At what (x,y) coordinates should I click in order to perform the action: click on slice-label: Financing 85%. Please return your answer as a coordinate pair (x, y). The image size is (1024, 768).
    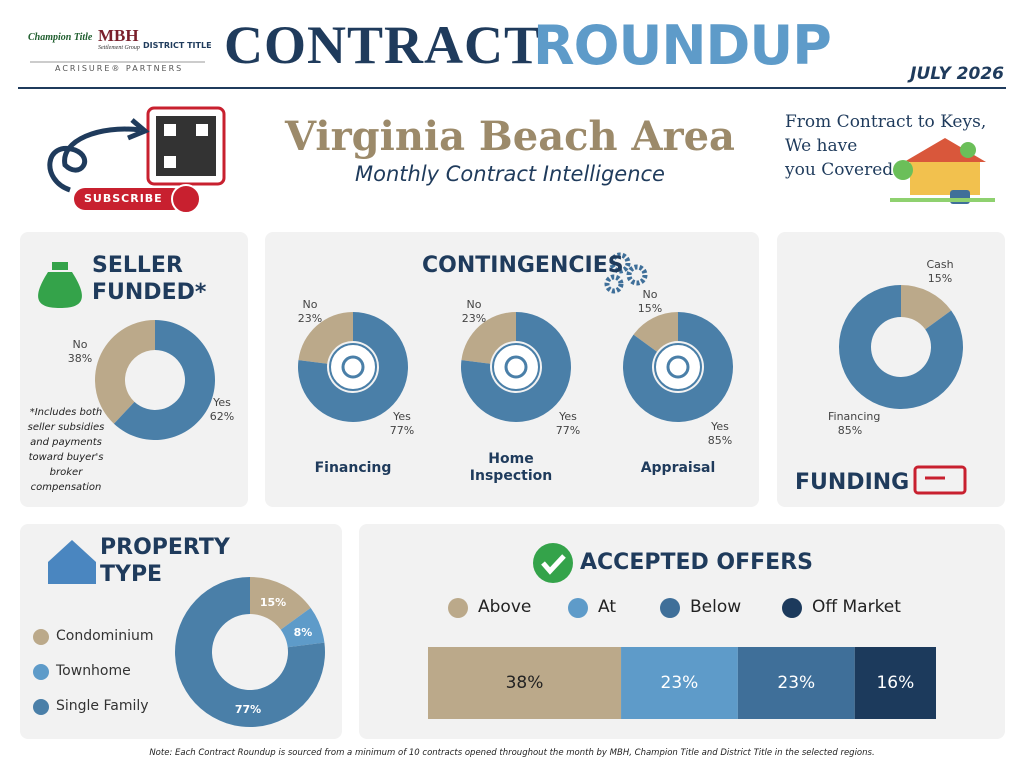
    Looking at the image, I should click on (854, 424).